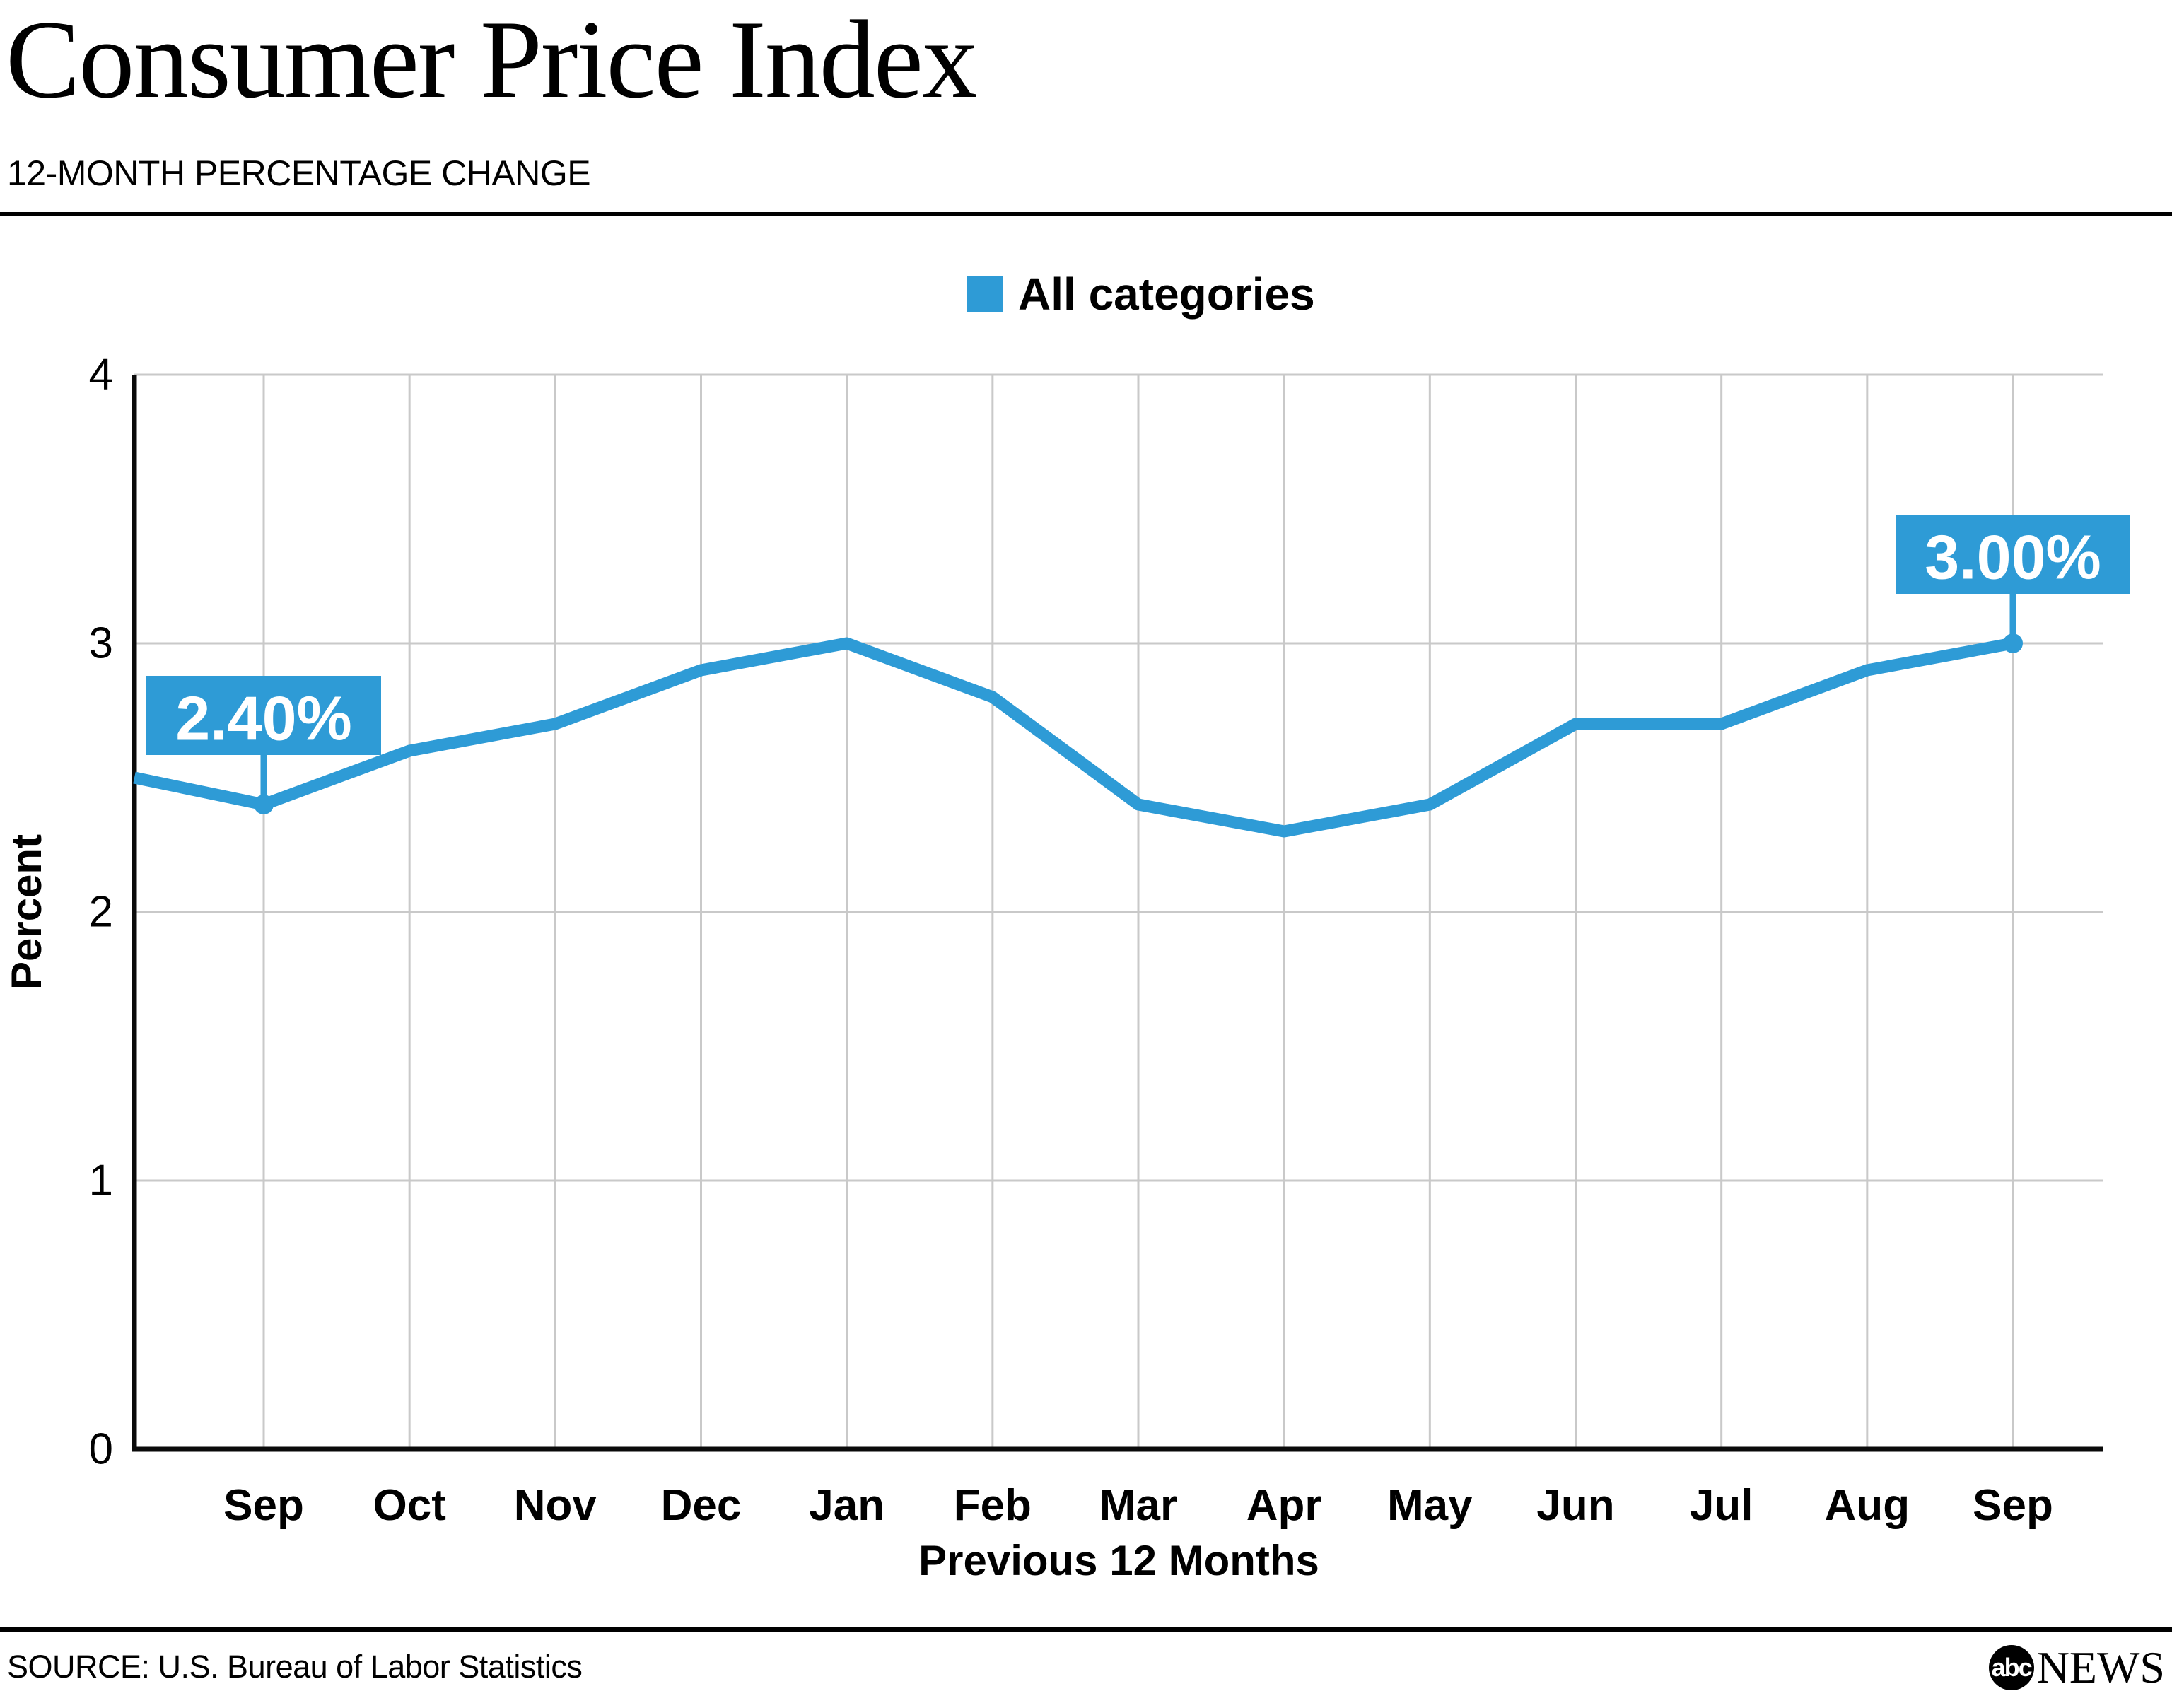 The height and width of the screenshot is (1708, 2172). I want to click on chart-legend: All categories, so click(1141, 294).